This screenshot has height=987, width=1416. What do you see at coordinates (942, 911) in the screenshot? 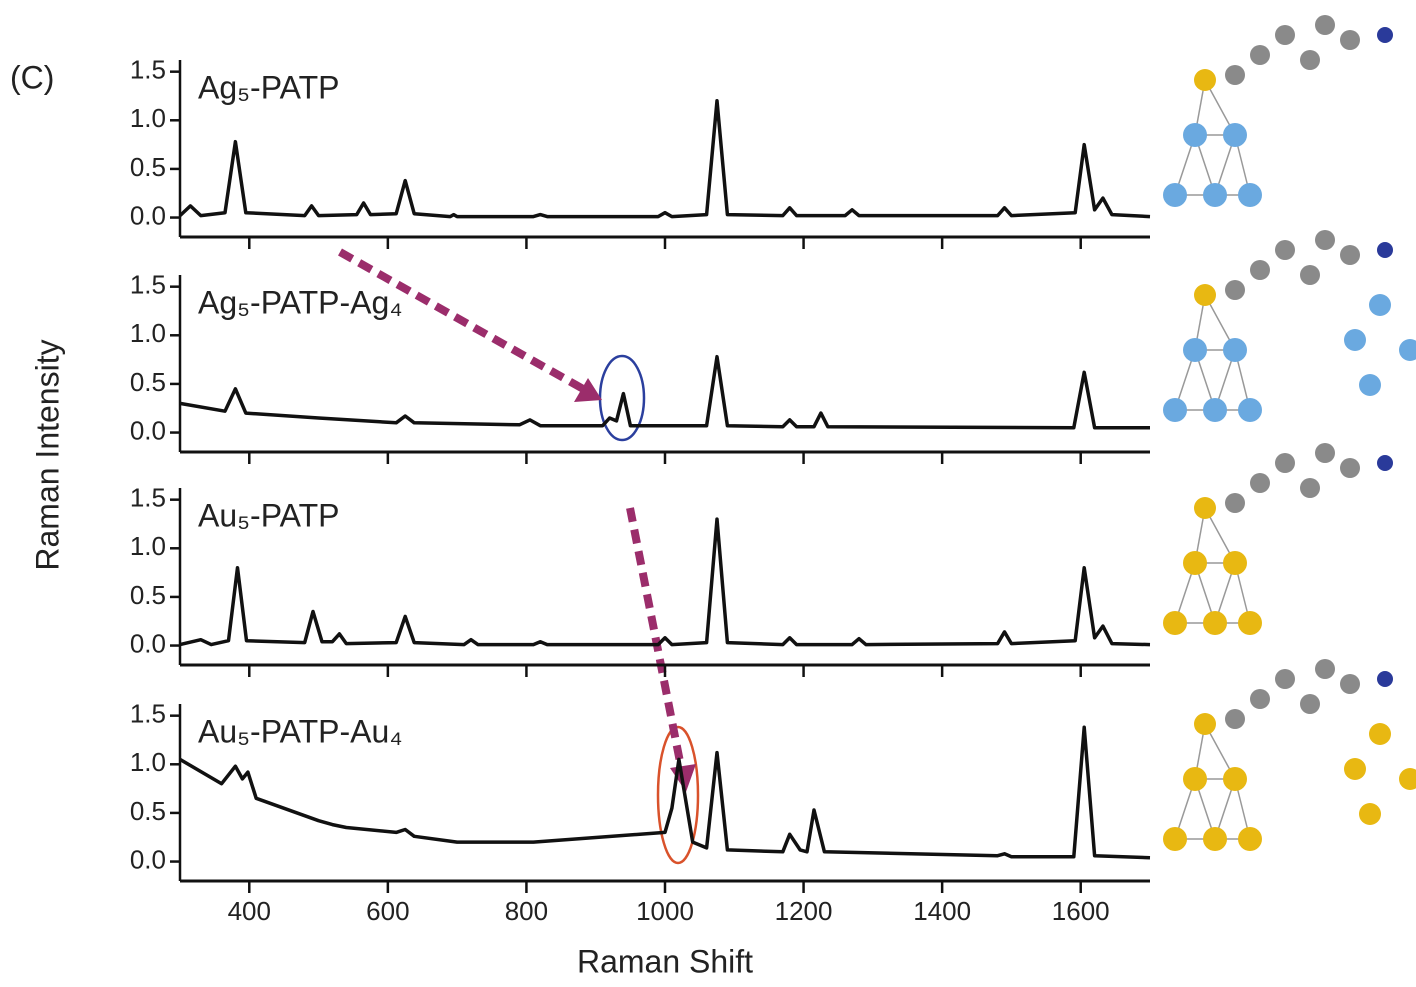
I see `x-tick-label: 1400` at bounding box center [942, 911].